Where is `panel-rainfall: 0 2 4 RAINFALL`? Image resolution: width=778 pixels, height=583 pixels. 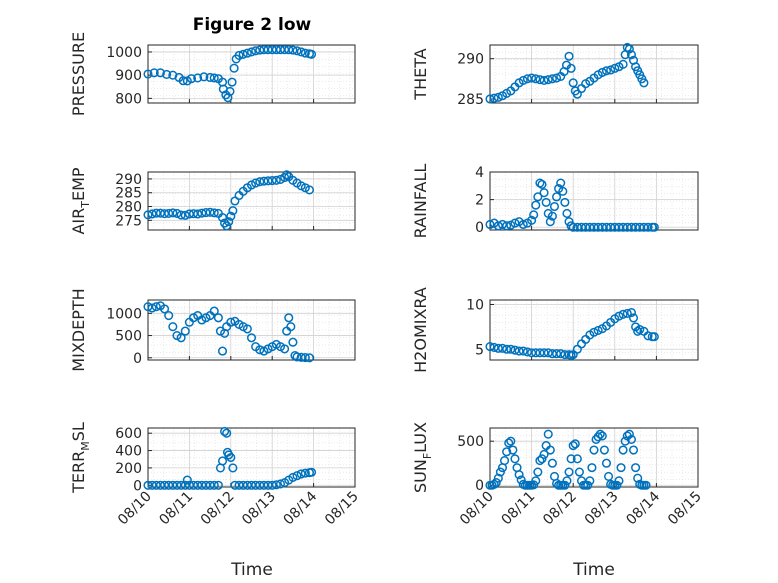 panel-rainfall: 0 2 4 RAINFALL is located at coordinates (555, 201).